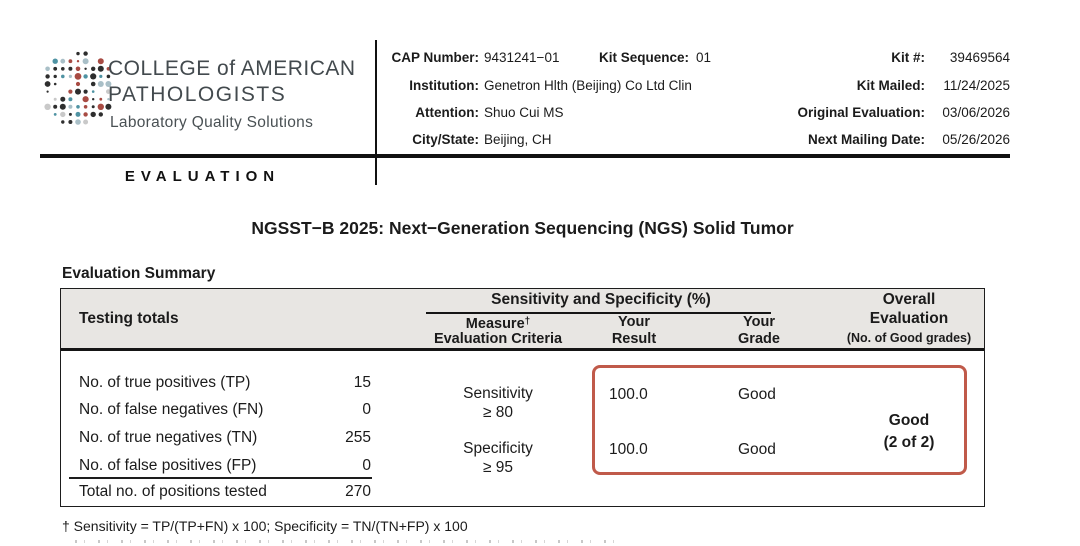  Describe the element at coordinates (759, 339) in the screenshot. I see `col-header-your-grade-line2: Grade` at that location.